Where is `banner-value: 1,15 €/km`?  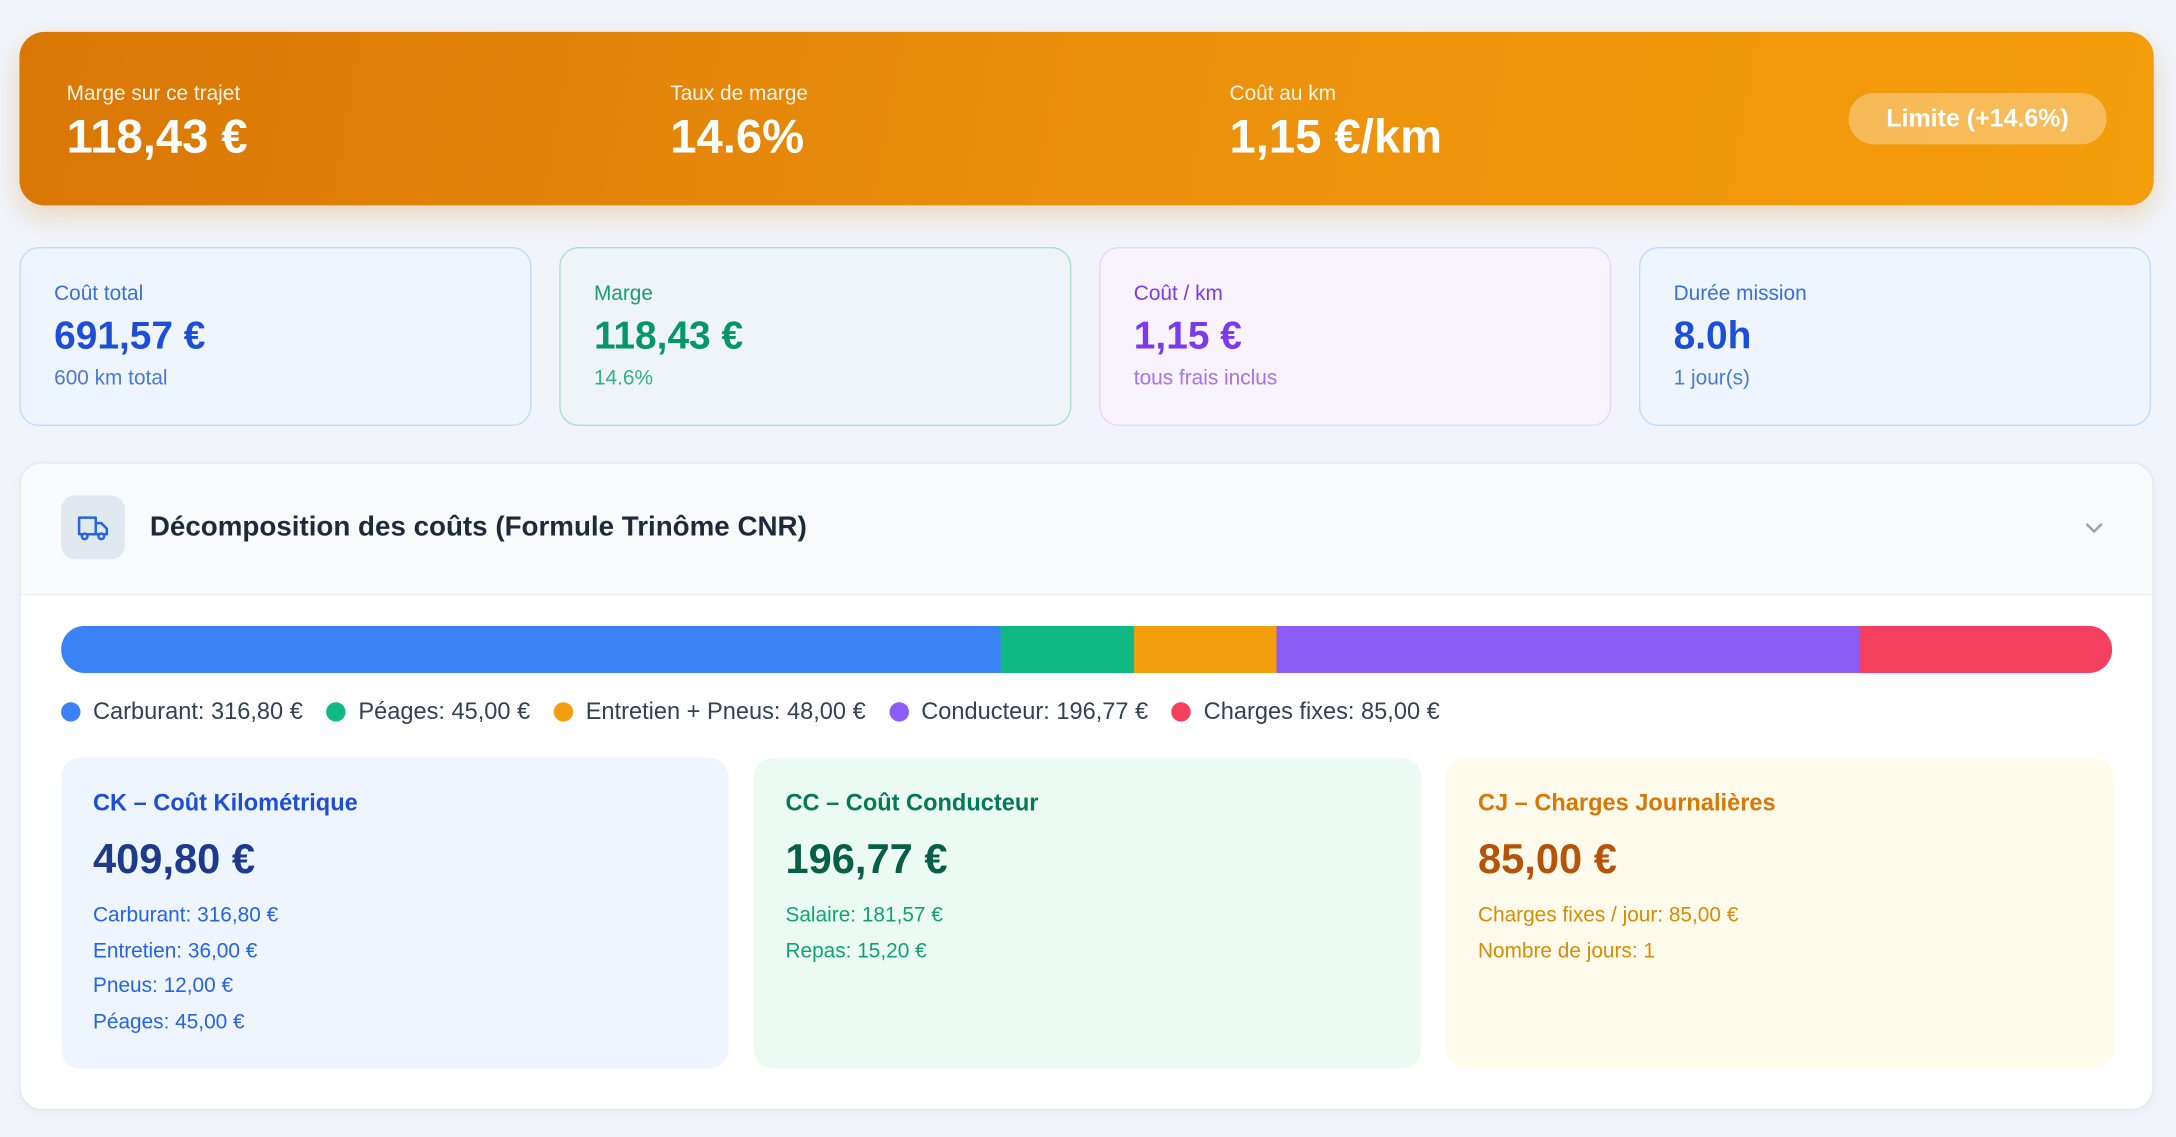 banner-value: 1,15 €/km is located at coordinates (1336, 137).